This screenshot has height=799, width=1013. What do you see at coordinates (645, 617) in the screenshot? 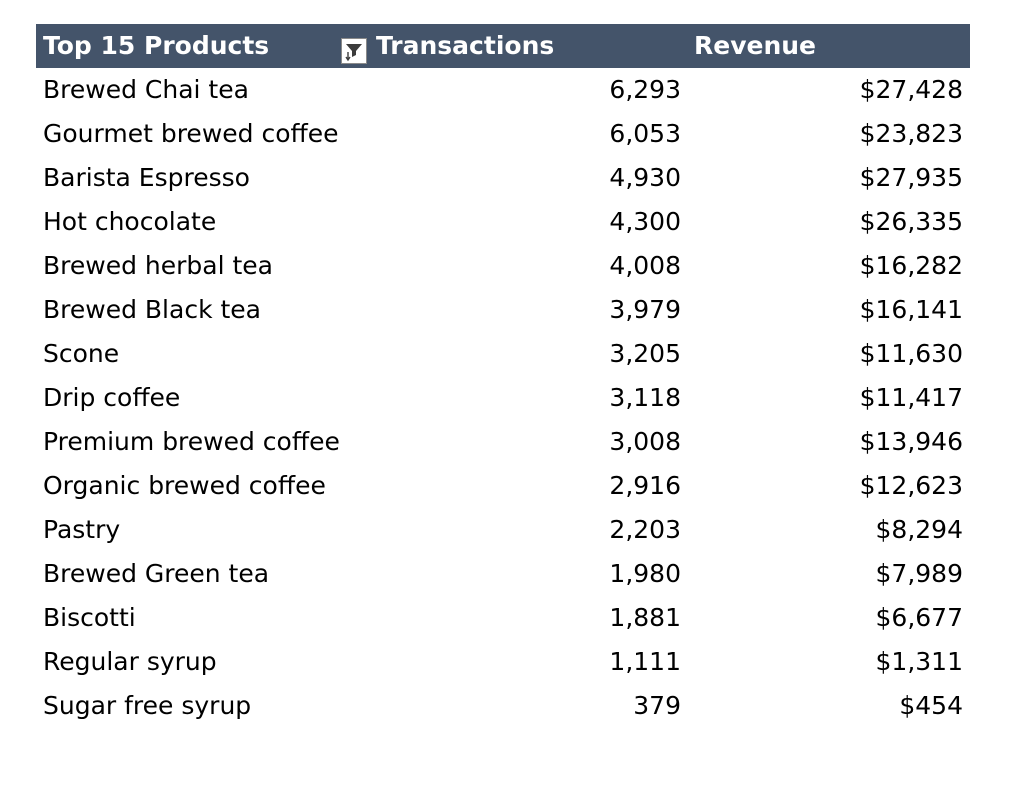
I see `transactions-cell: 1,881` at bounding box center [645, 617].